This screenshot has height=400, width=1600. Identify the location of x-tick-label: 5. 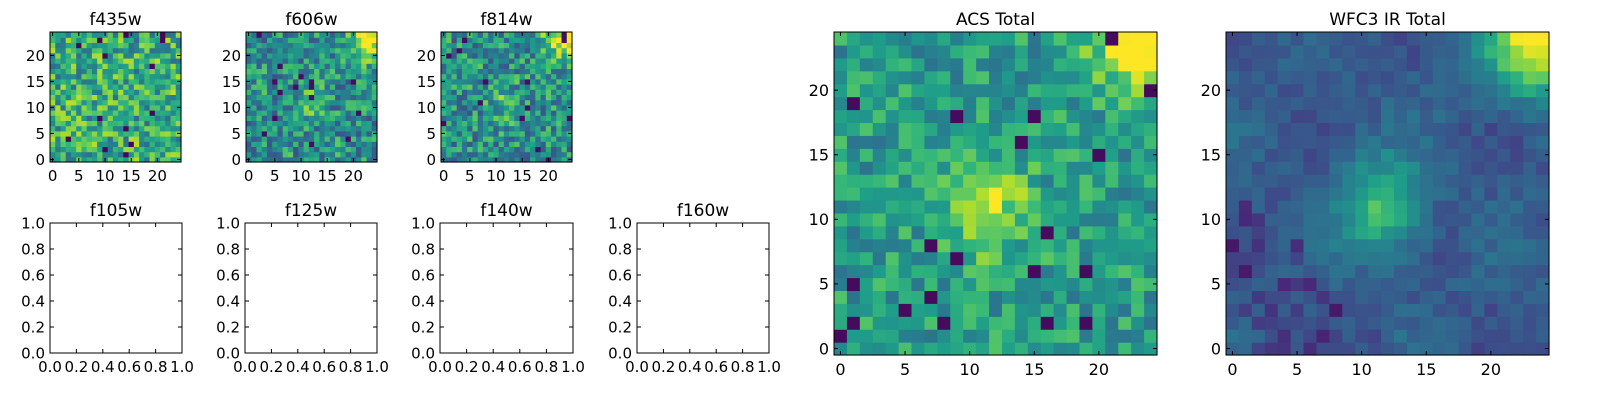
(79, 176).